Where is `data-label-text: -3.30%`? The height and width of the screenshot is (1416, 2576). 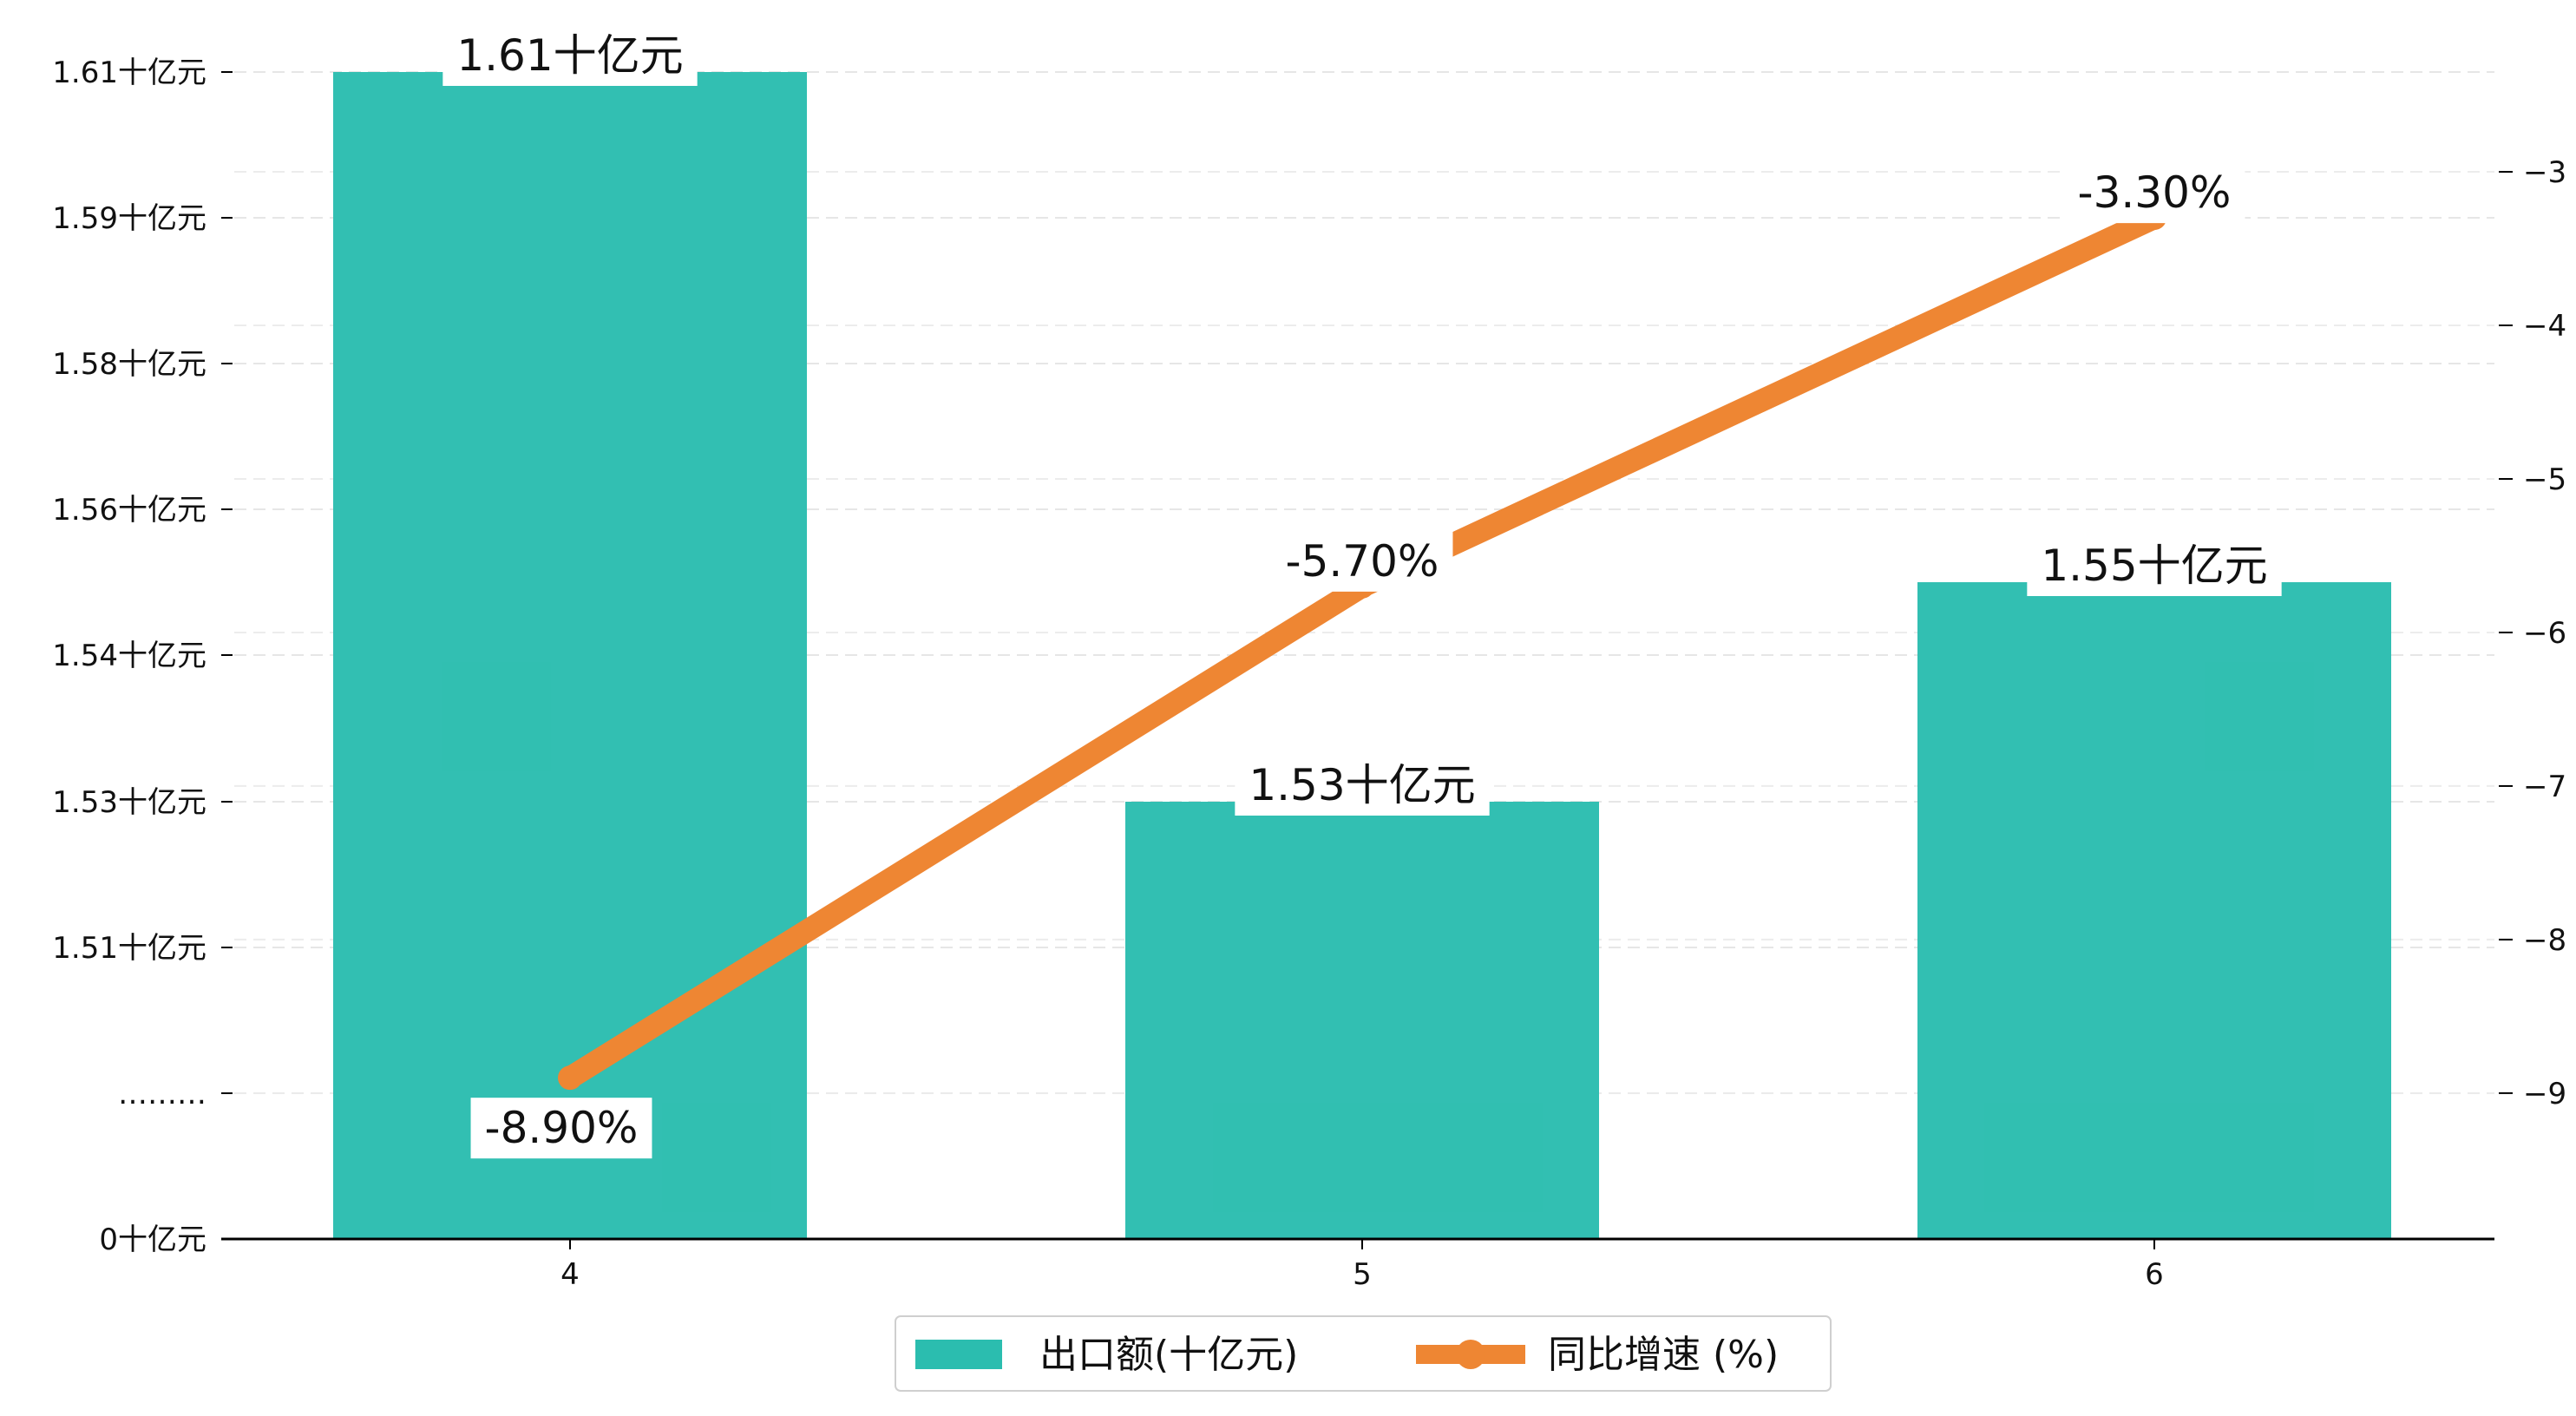 data-label-text: -3.30% is located at coordinates (2155, 192).